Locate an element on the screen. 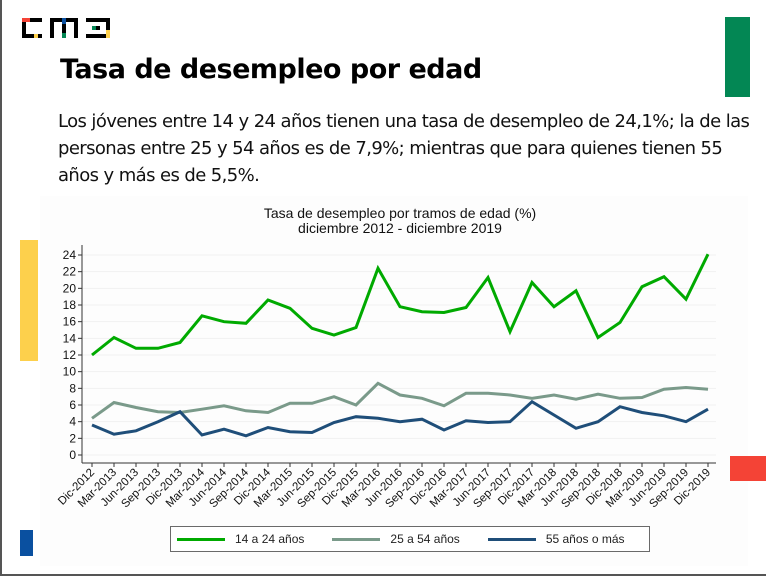 Image resolution: width=766 pixels, height=576 pixels. y-tick-label: 22 is located at coordinates (70, 272).